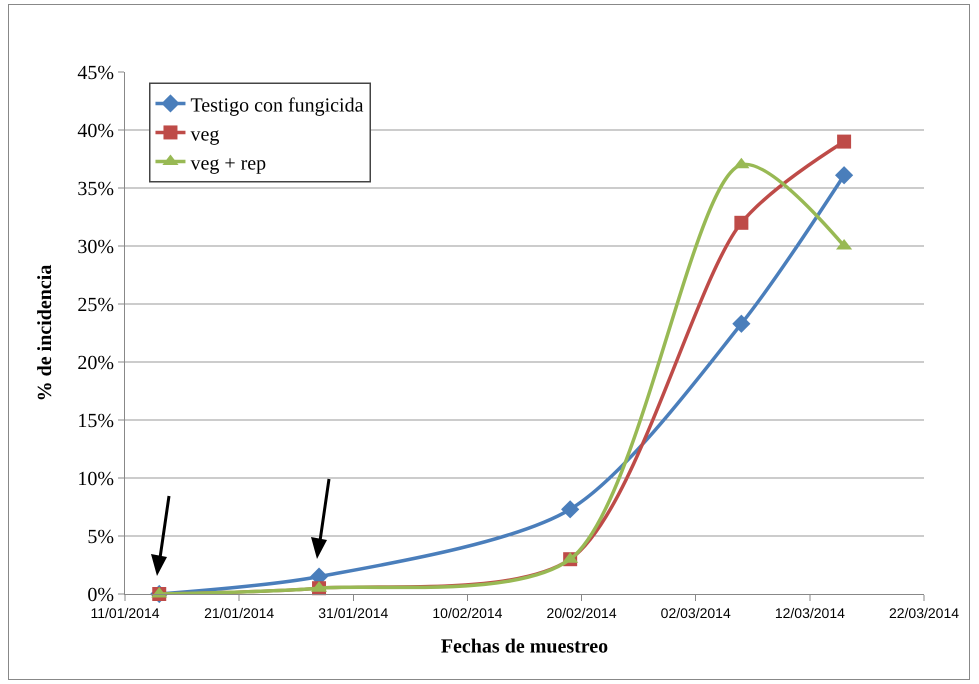 The width and height of the screenshot is (979, 684). I want to click on x-tick-label: 11/01/2014, so click(125, 612).